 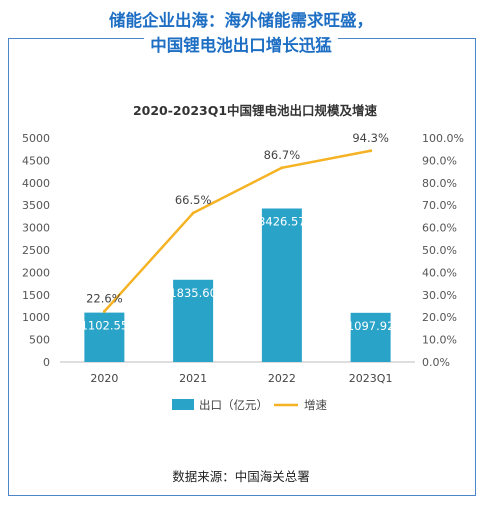 What do you see at coordinates (241, 20) in the screenshot?
I see `title-line-1: 储能企业出海：海外储能需求旺盛，` at bounding box center [241, 20].